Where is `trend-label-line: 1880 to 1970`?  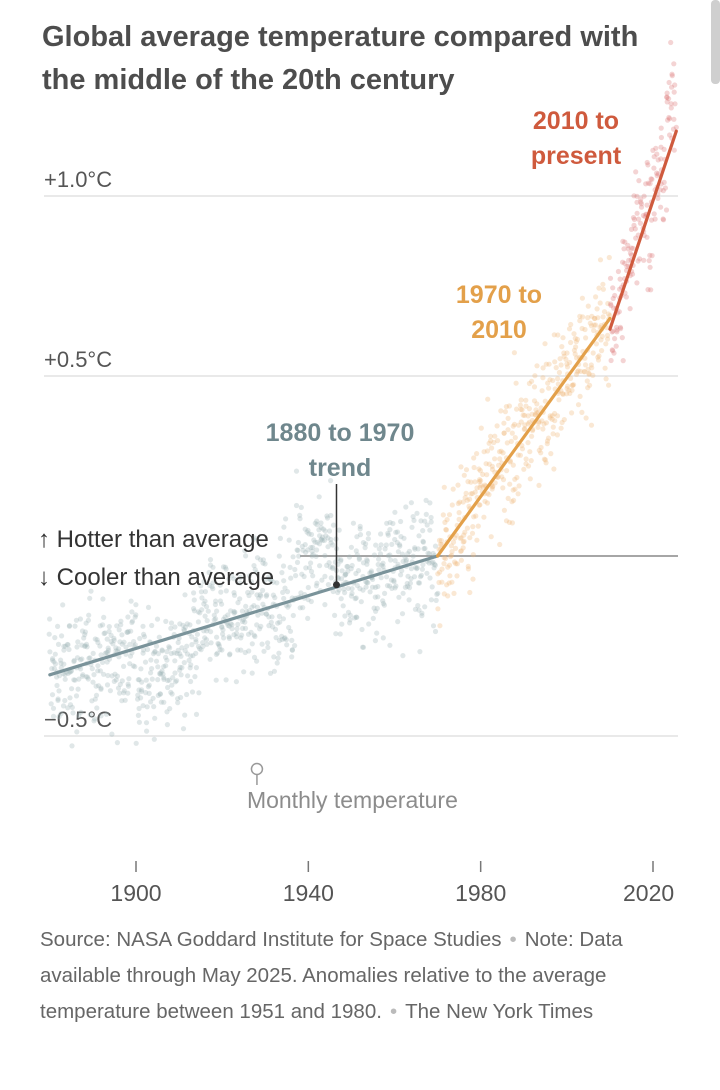
trend-label-line: 1880 to 1970 is located at coordinates (340, 433).